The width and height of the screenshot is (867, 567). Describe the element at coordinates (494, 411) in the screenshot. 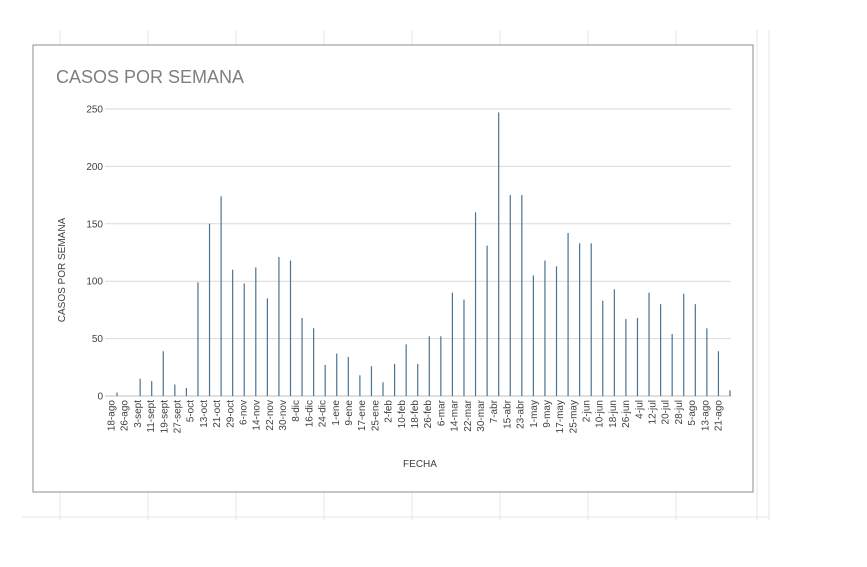

I see `x-tick-label: 7-abr` at that location.